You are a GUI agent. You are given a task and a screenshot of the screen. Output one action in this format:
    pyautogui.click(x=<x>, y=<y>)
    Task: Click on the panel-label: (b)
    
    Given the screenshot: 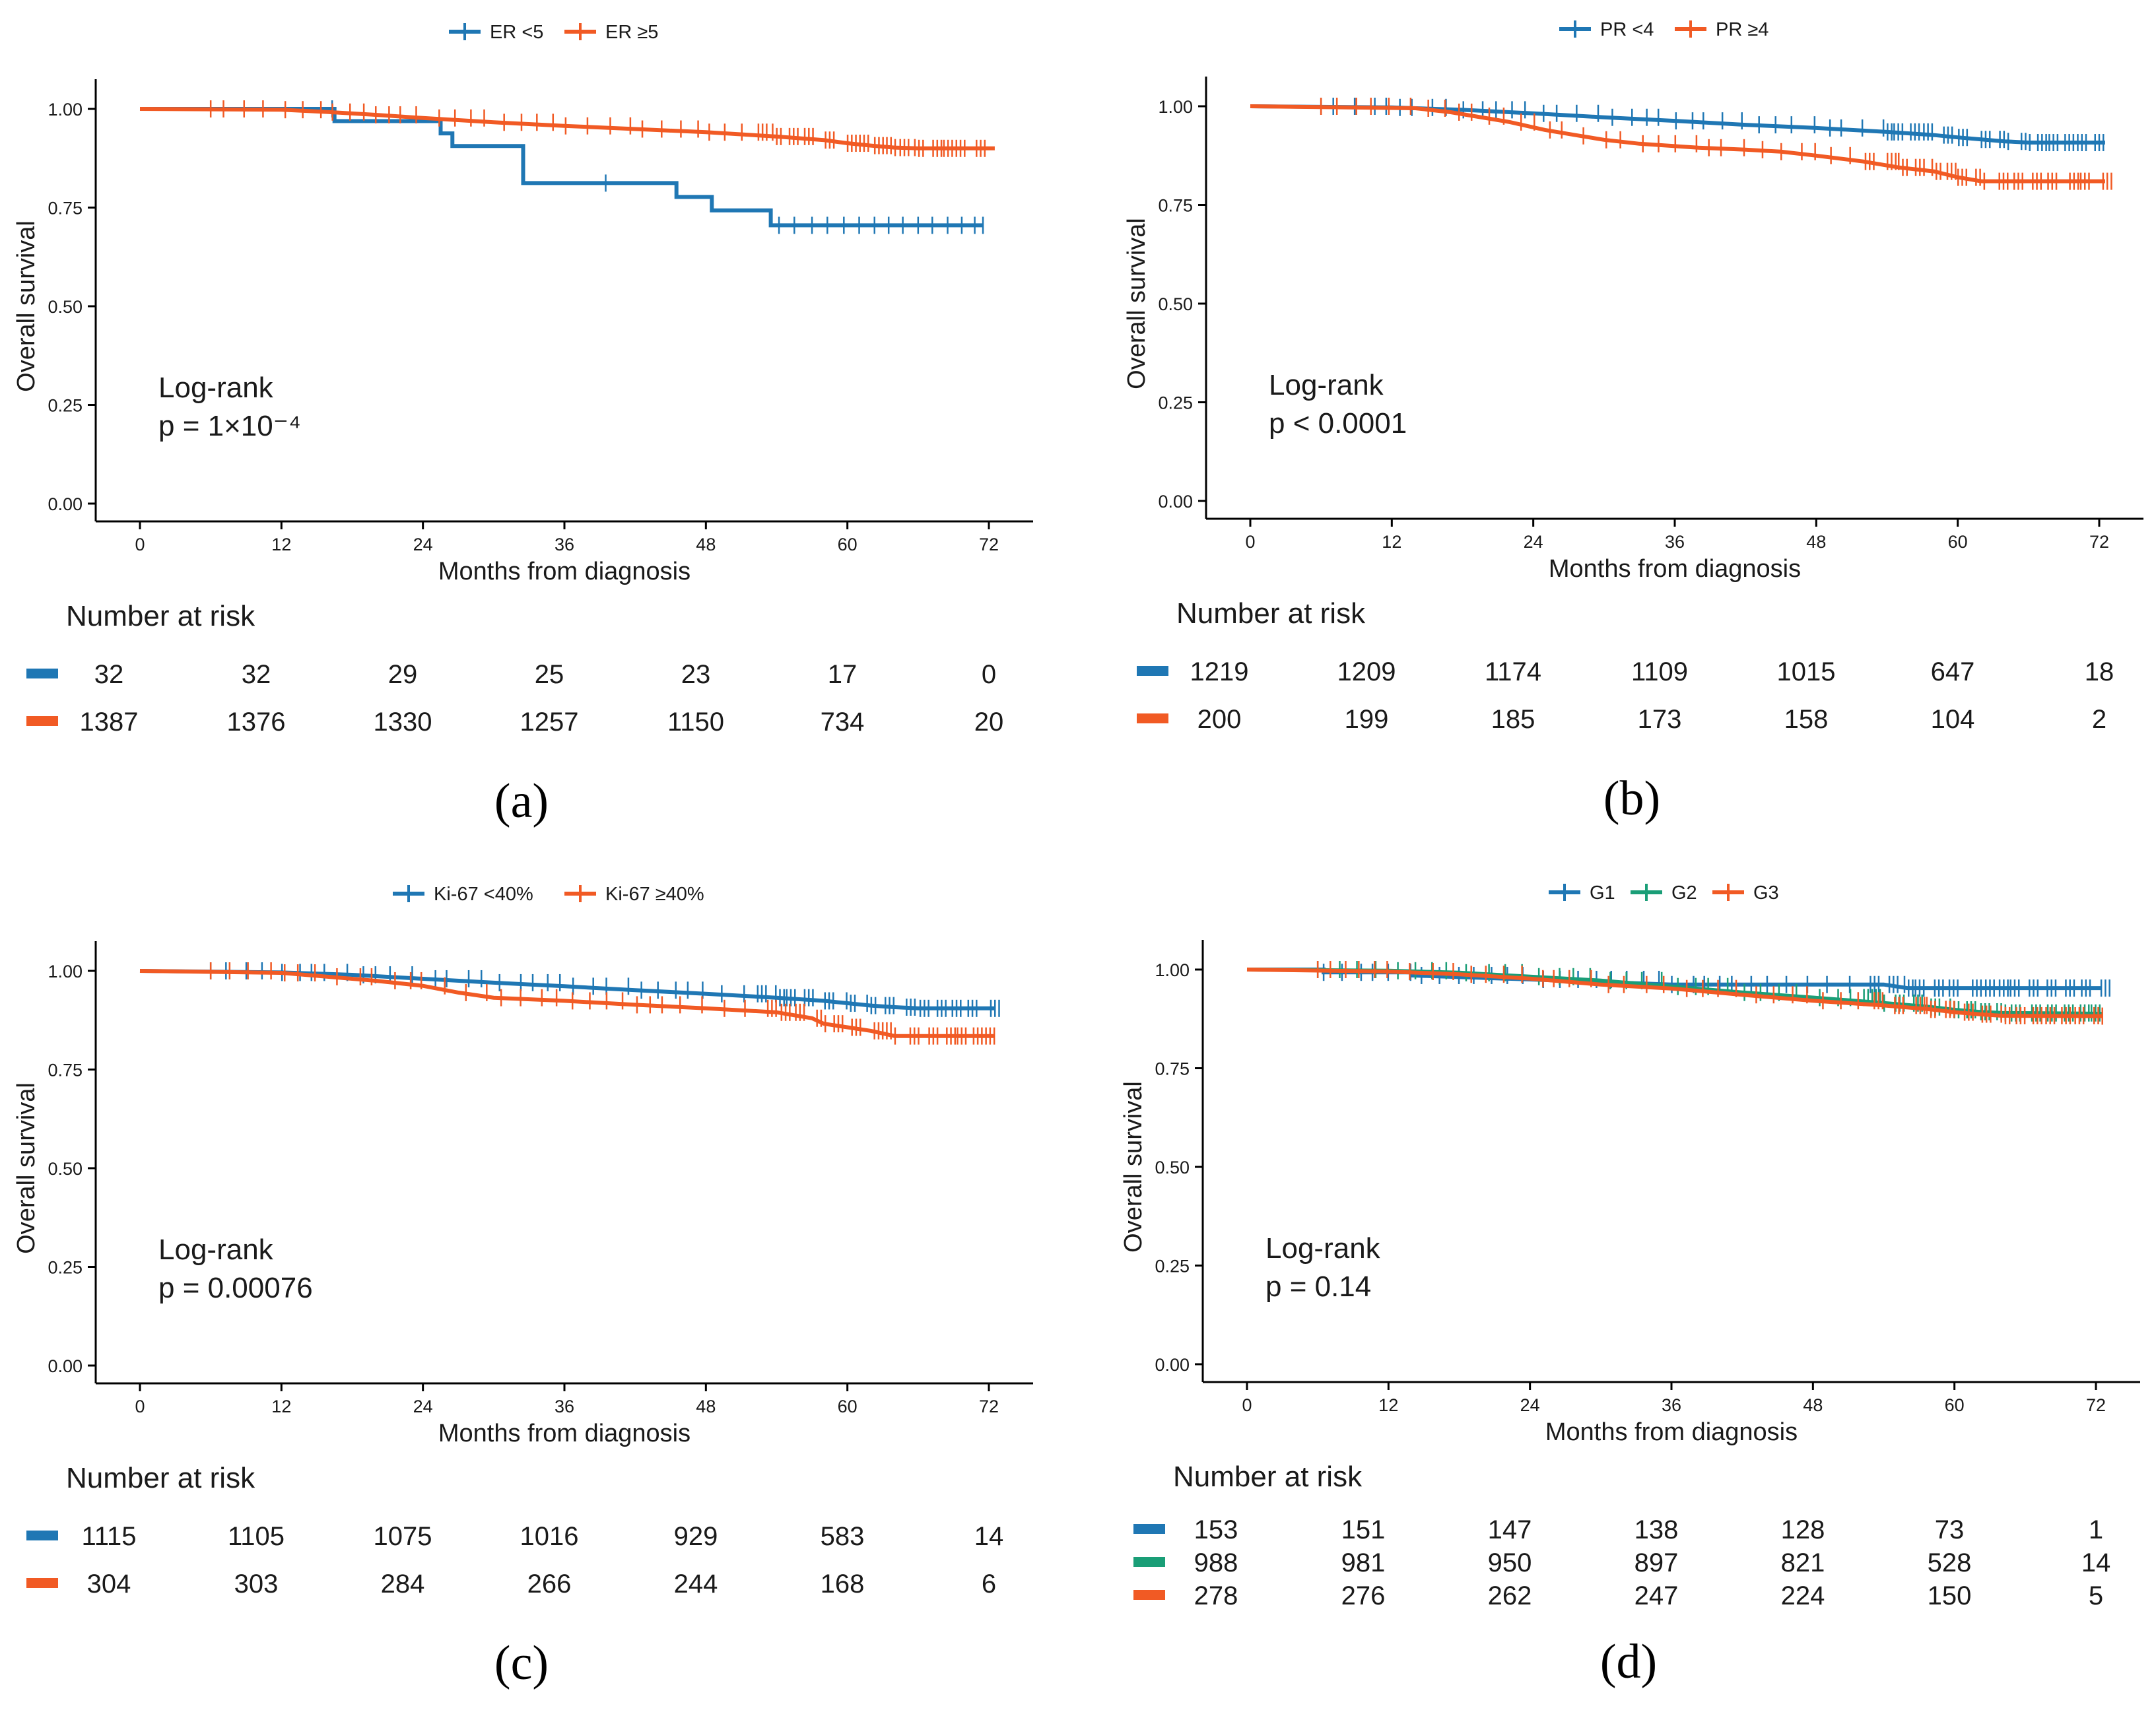 What is the action you would take?
    pyautogui.click(x=1631, y=799)
    